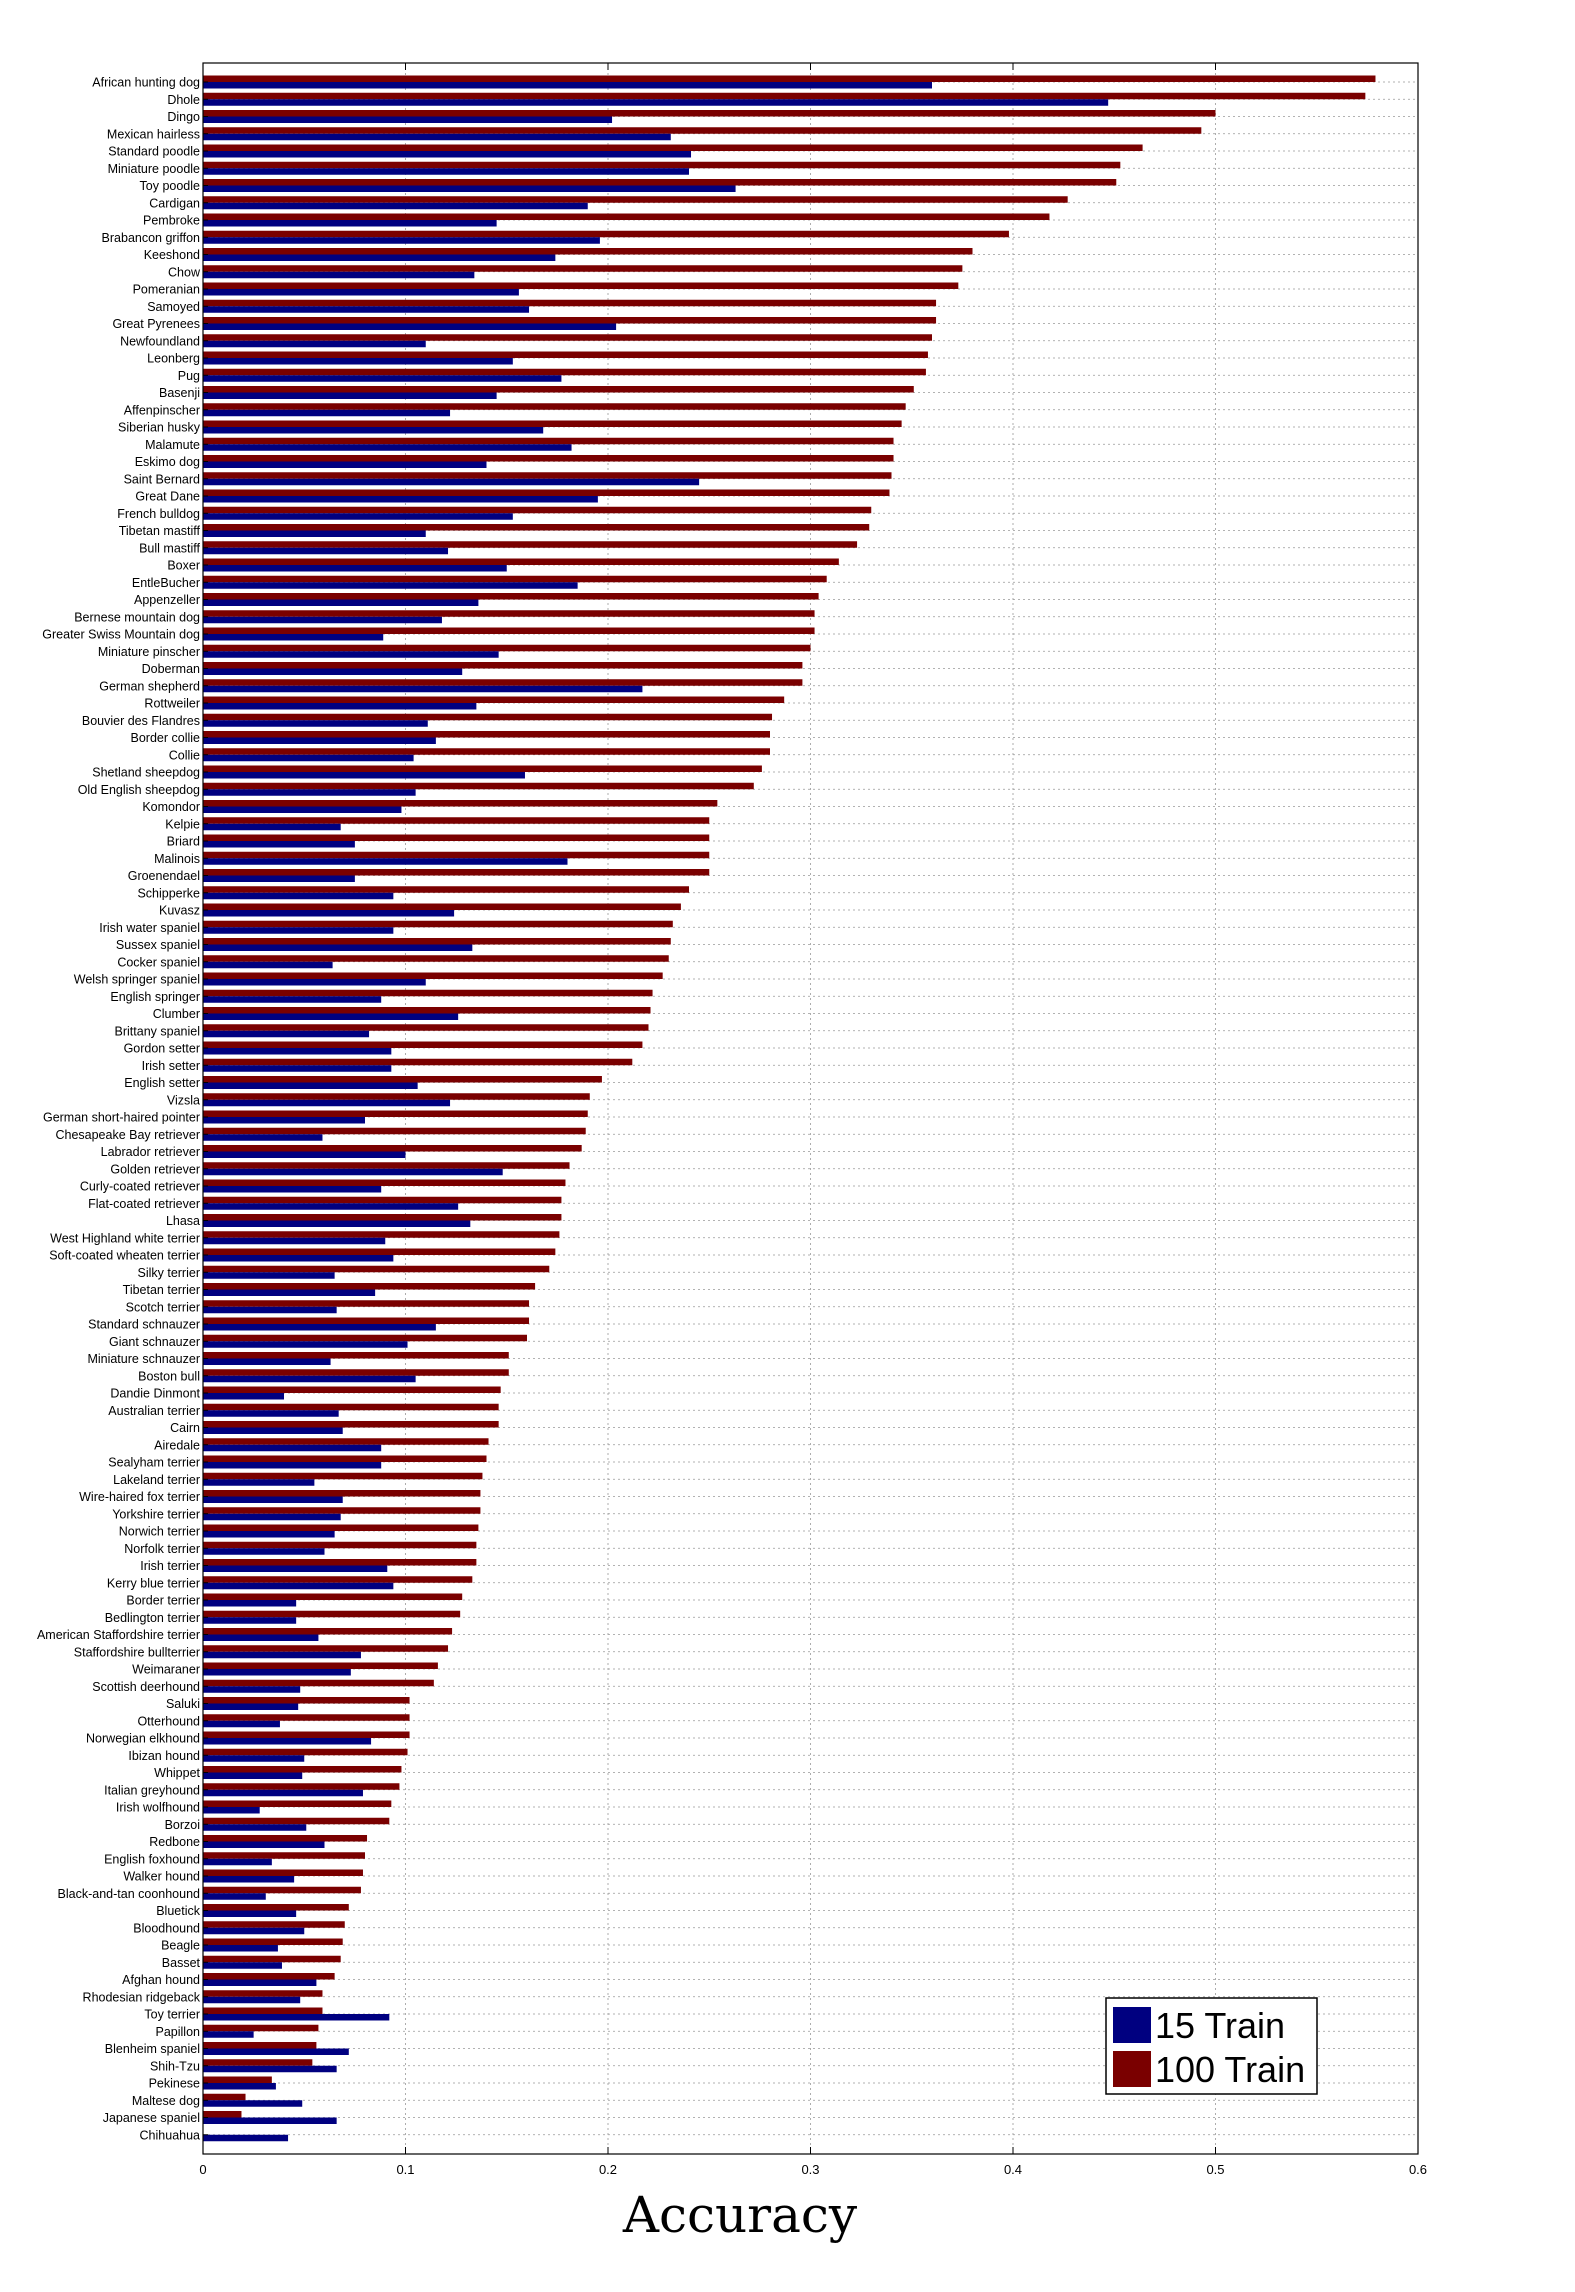 The height and width of the screenshot is (2292, 1575). What do you see at coordinates (154, 1342) in the screenshot?
I see `y-tick-label: Giant schnauzer` at bounding box center [154, 1342].